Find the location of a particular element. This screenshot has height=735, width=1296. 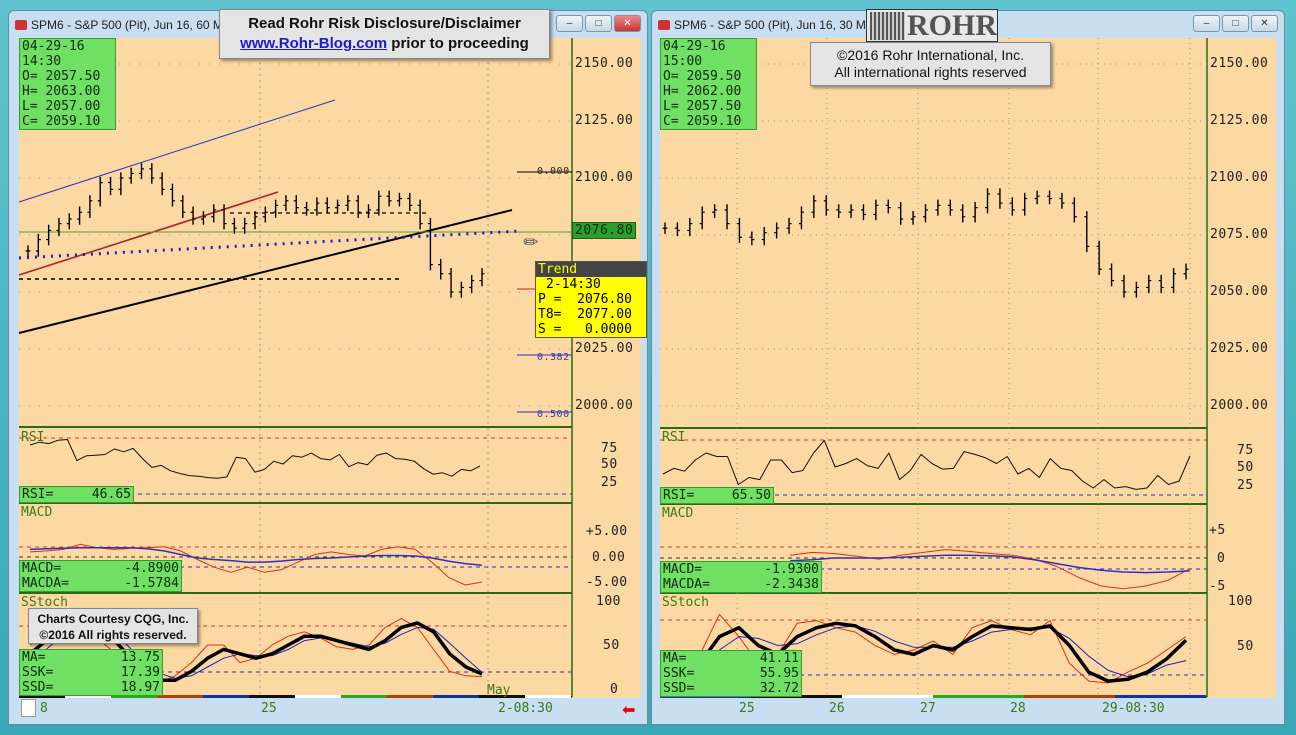

macd-value: -1.9300 is located at coordinates (791, 569).